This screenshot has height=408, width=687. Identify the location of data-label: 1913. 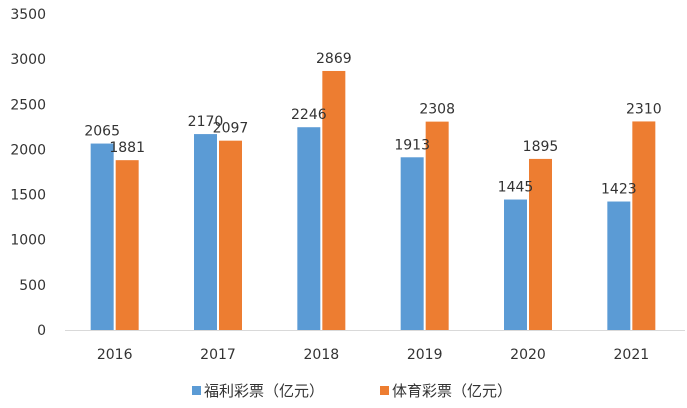
(412, 145).